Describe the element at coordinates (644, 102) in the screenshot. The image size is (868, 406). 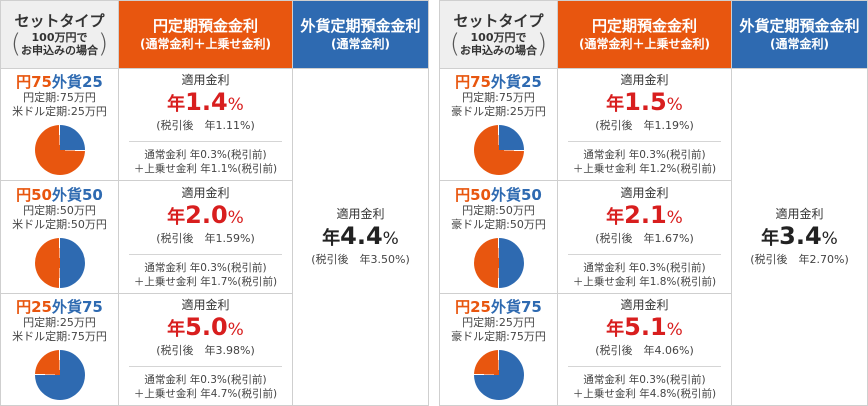
I see `yen-rate-value: 年1.5%` at that location.